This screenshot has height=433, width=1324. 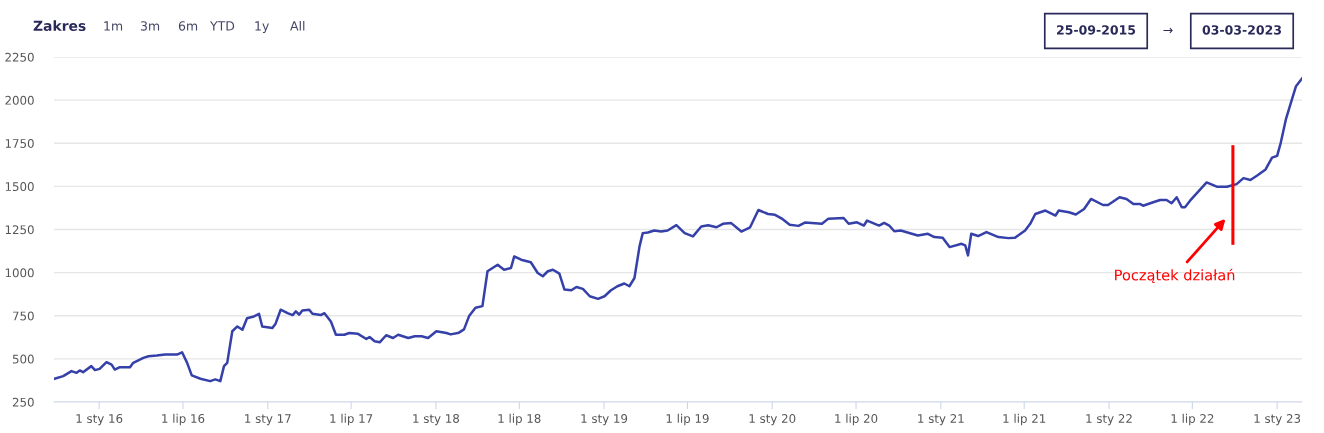 What do you see at coordinates (113, 26) in the screenshot?
I see `text: 1m` at bounding box center [113, 26].